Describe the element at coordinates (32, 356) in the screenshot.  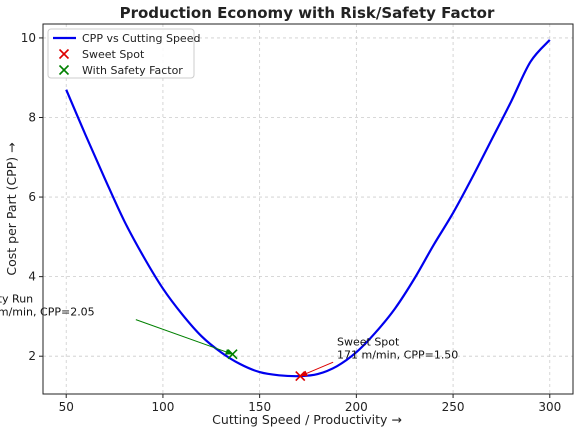
I see `y-tick-label: 2` at that location.